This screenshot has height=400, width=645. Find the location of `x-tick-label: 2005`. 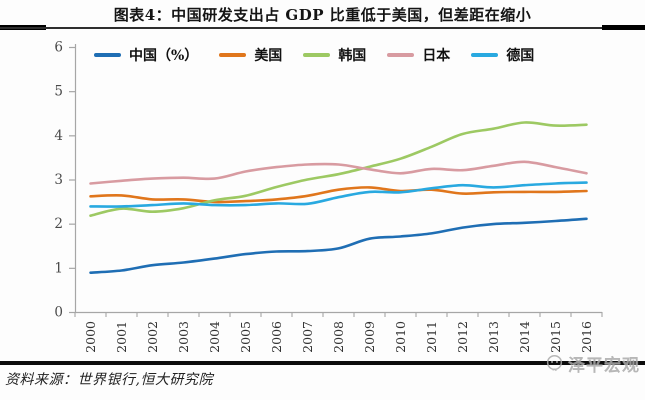

x-tick-label: 2005 is located at coordinates (245, 337).